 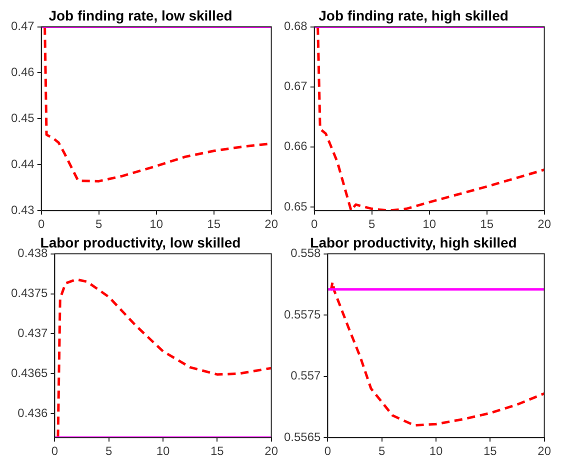 What do you see at coordinates (22, 163) in the screenshot?
I see `y-tick-label: 0.44` at bounding box center [22, 163].